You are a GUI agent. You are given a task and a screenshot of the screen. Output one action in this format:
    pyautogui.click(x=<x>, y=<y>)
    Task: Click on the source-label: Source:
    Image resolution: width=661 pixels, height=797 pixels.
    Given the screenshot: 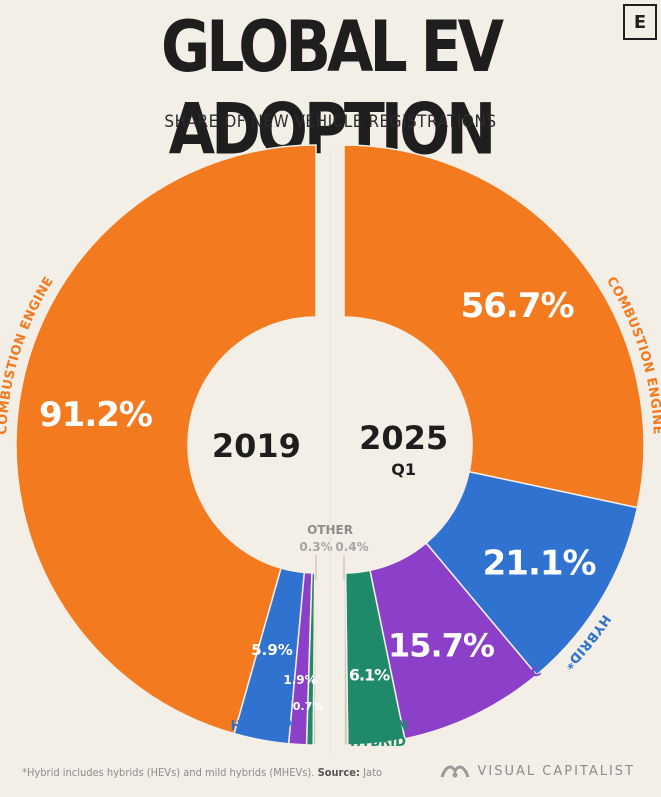 What is the action you would take?
    pyautogui.click(x=338, y=772)
    